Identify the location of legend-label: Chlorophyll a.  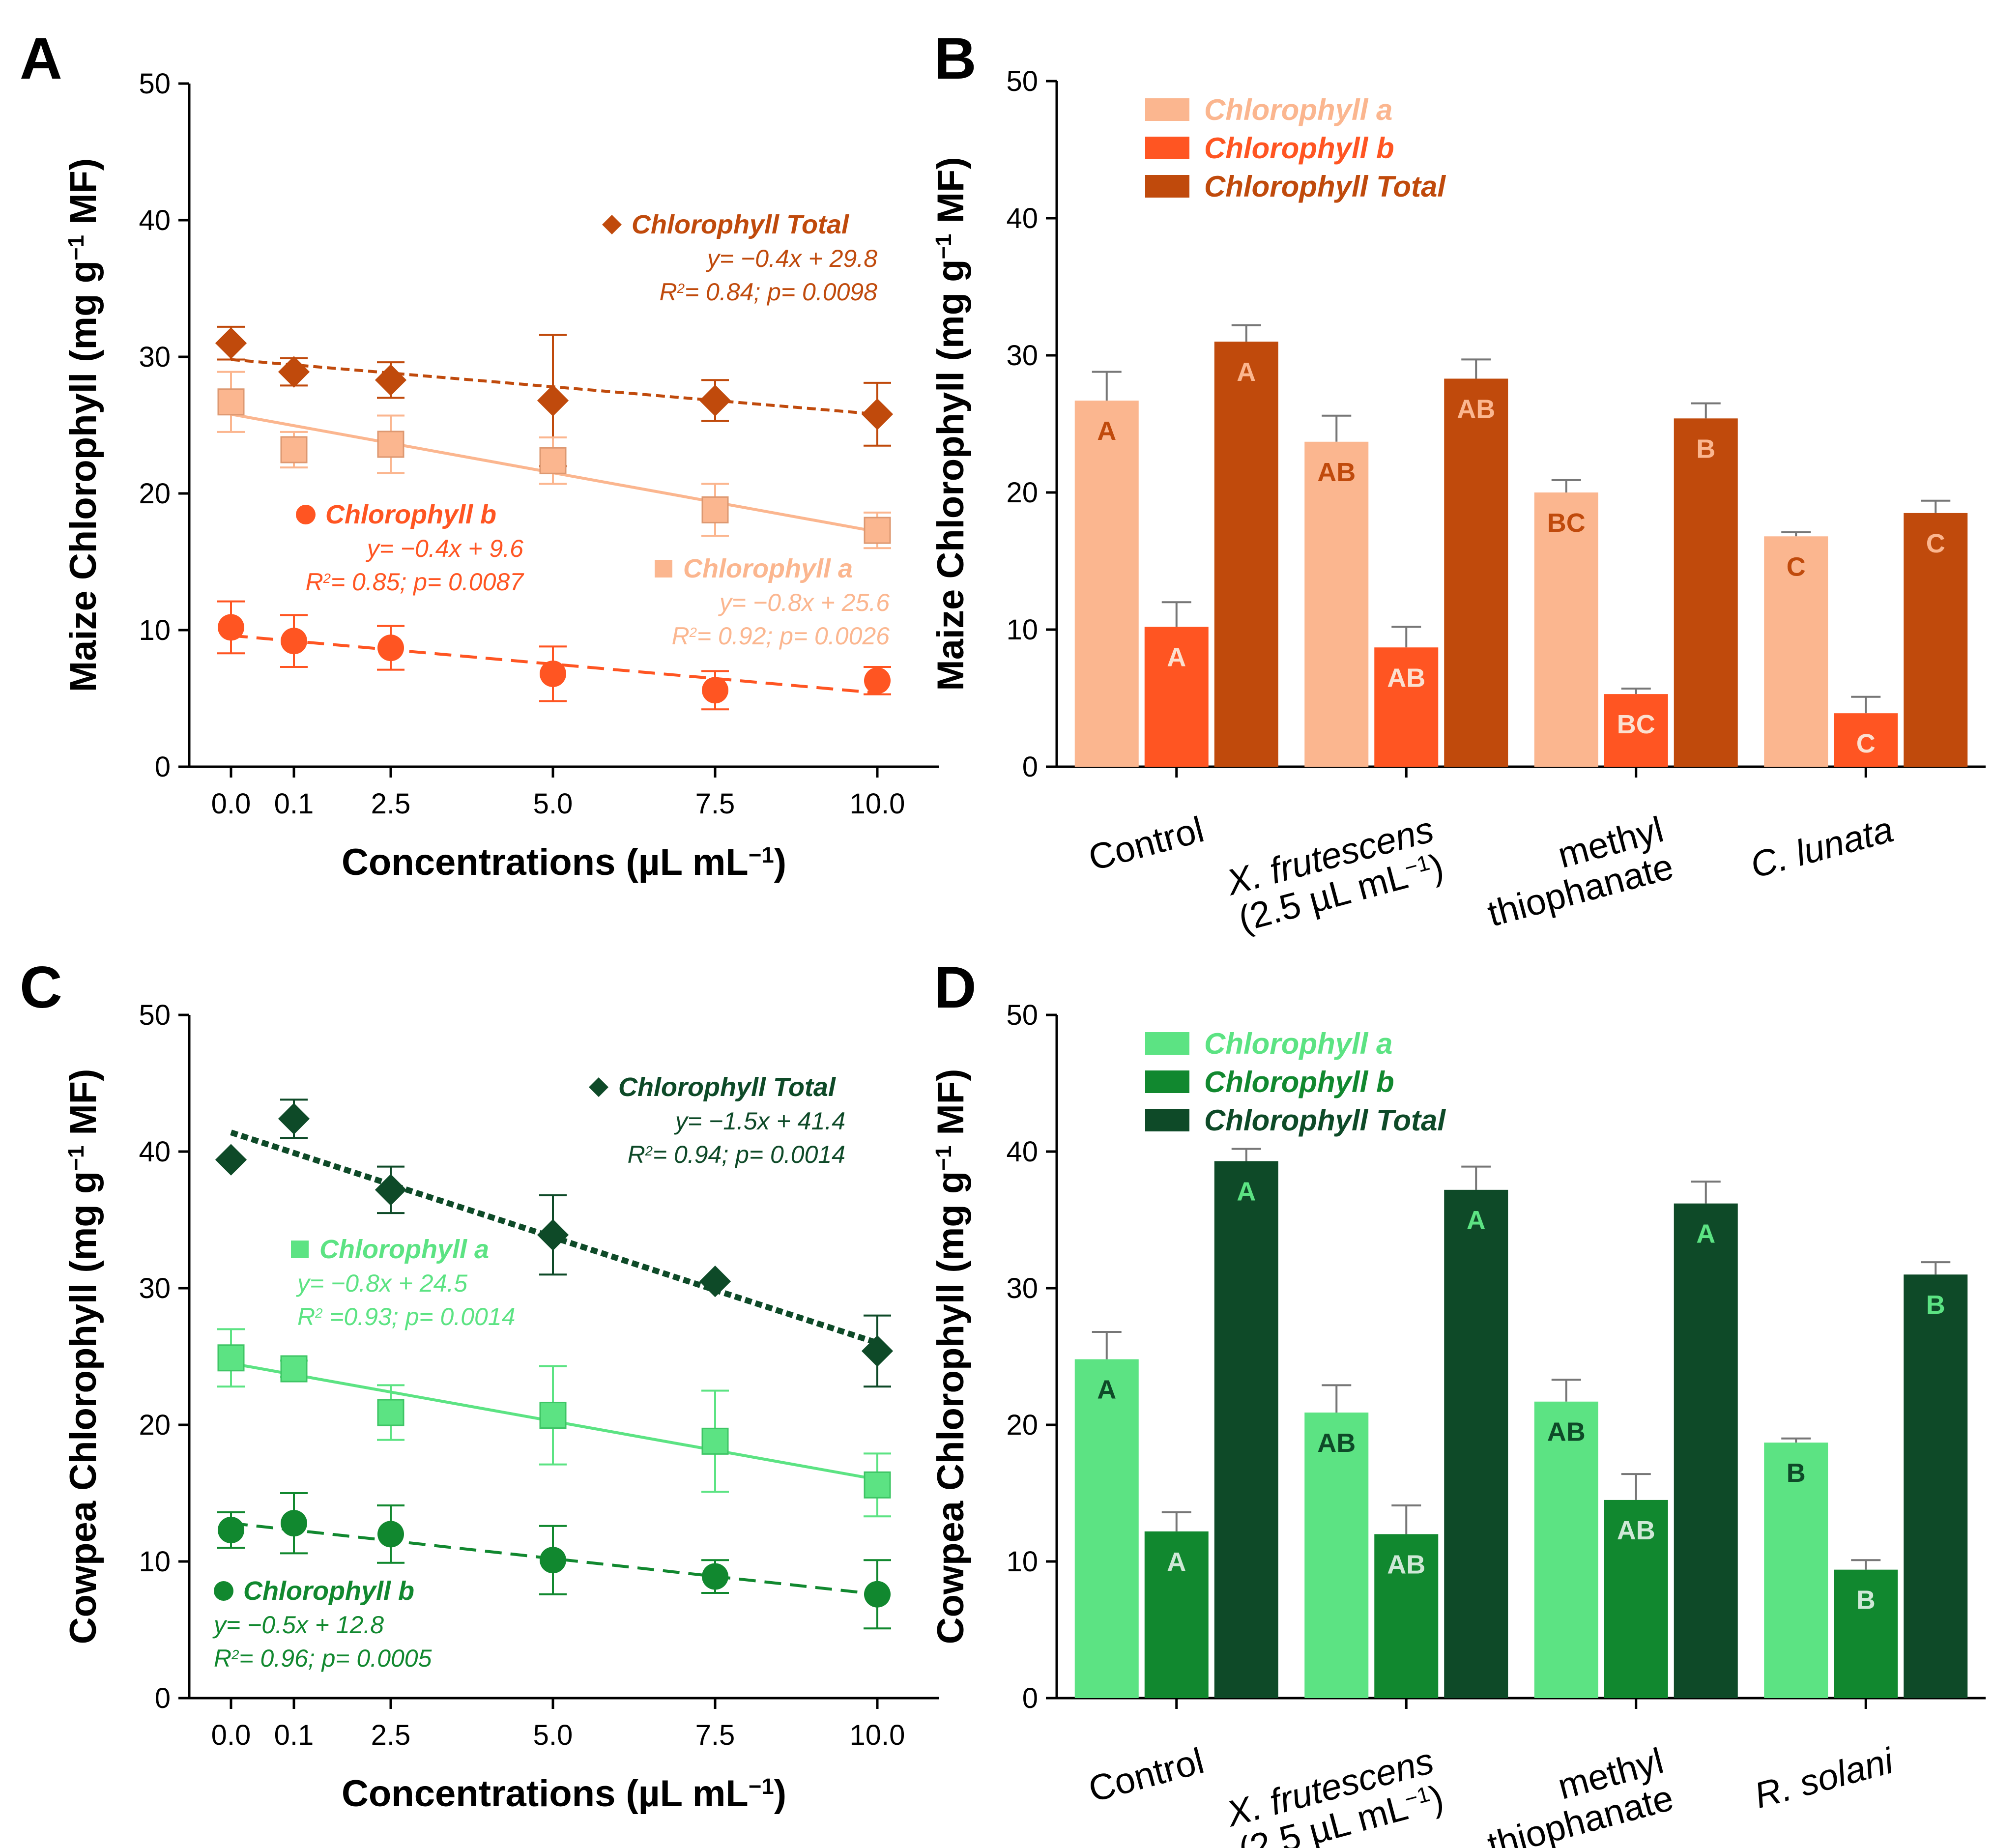
(1298, 1043).